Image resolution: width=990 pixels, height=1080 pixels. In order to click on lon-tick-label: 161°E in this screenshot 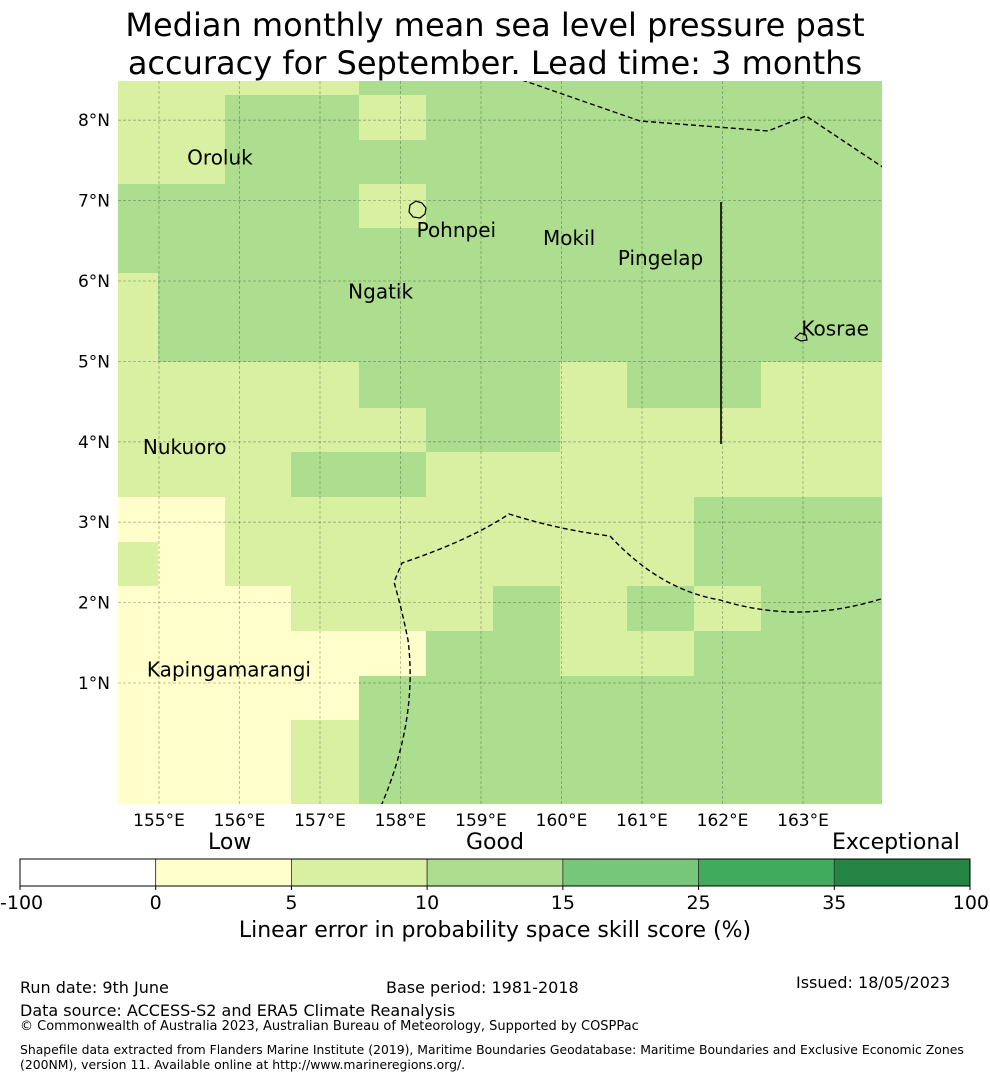, I will do `click(642, 821)`.